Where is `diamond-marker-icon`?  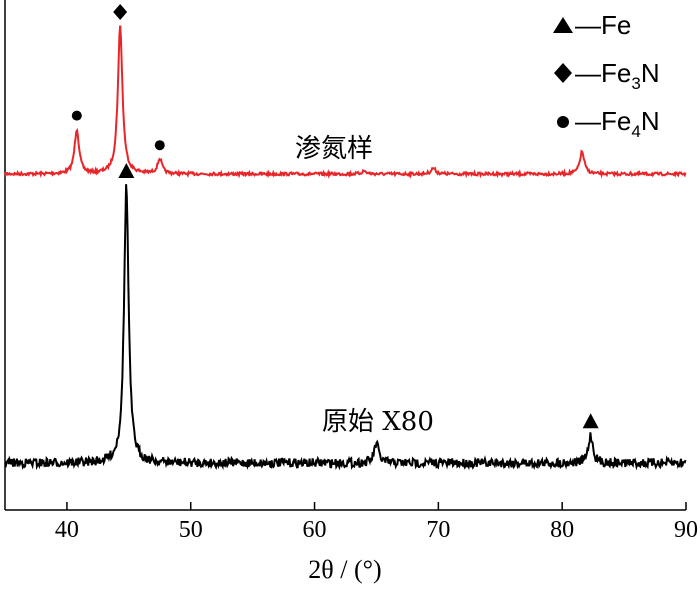
diamond-marker-icon is located at coordinates (563, 73).